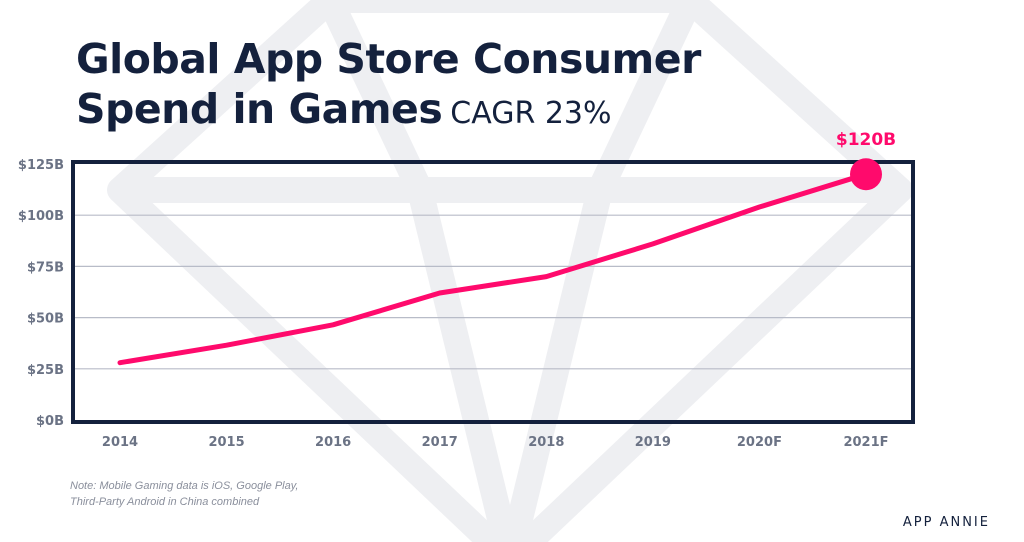 The width and height of the screenshot is (1024, 542). What do you see at coordinates (866, 174) in the screenshot?
I see `end-point-marker` at bounding box center [866, 174].